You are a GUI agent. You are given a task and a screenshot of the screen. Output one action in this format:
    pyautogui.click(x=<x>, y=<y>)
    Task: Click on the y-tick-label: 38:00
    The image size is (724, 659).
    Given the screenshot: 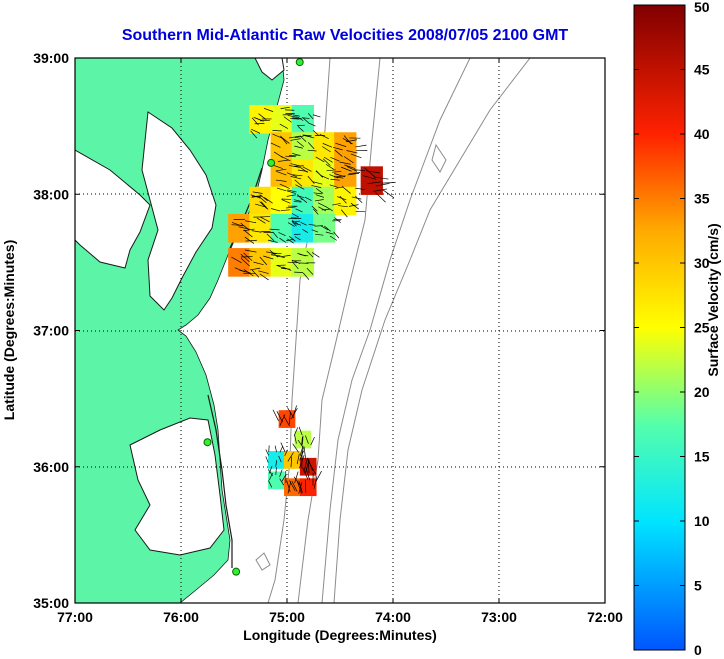 What is the action you would take?
    pyautogui.click(x=51, y=194)
    